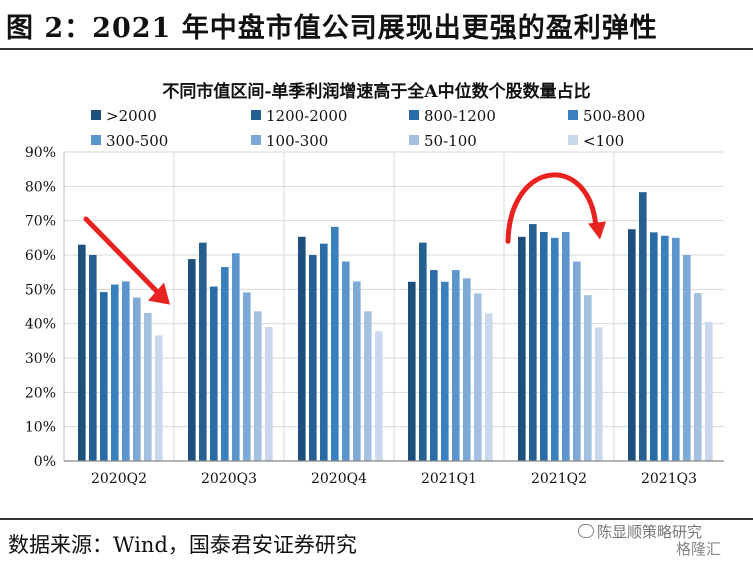 The height and width of the screenshot is (561, 753). Describe the element at coordinates (137, 141) in the screenshot. I see `legend-label: 300-500` at that location.